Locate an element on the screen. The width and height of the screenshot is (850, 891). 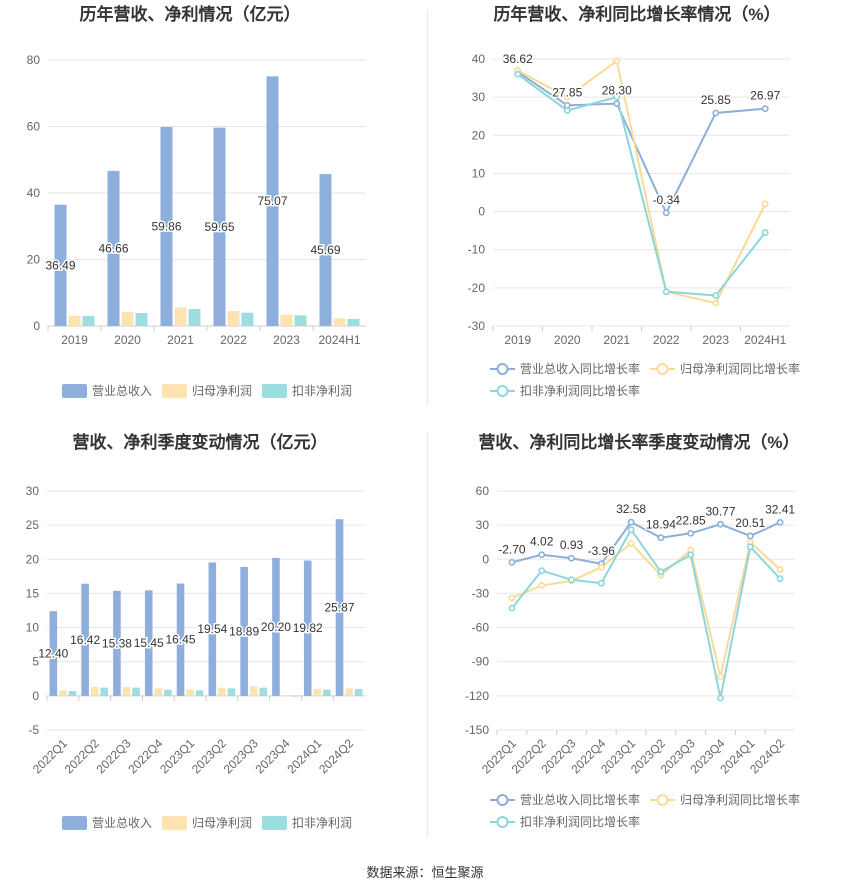
y-tick-label: -150 is located at coordinates (477, 730).